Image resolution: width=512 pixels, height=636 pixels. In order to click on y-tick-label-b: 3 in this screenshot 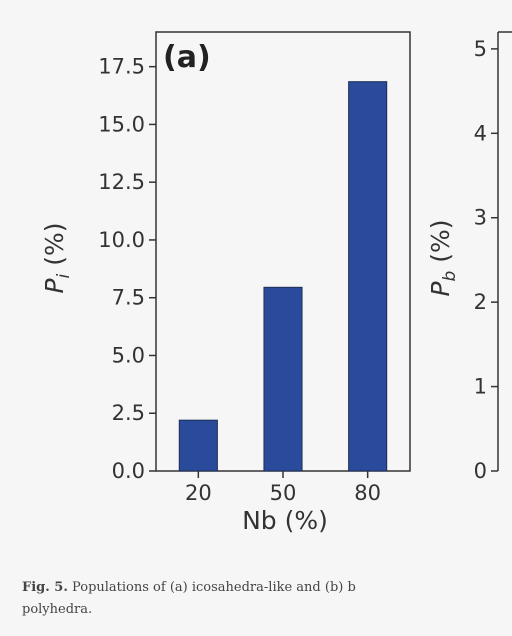, I will do `click(480, 218)`.